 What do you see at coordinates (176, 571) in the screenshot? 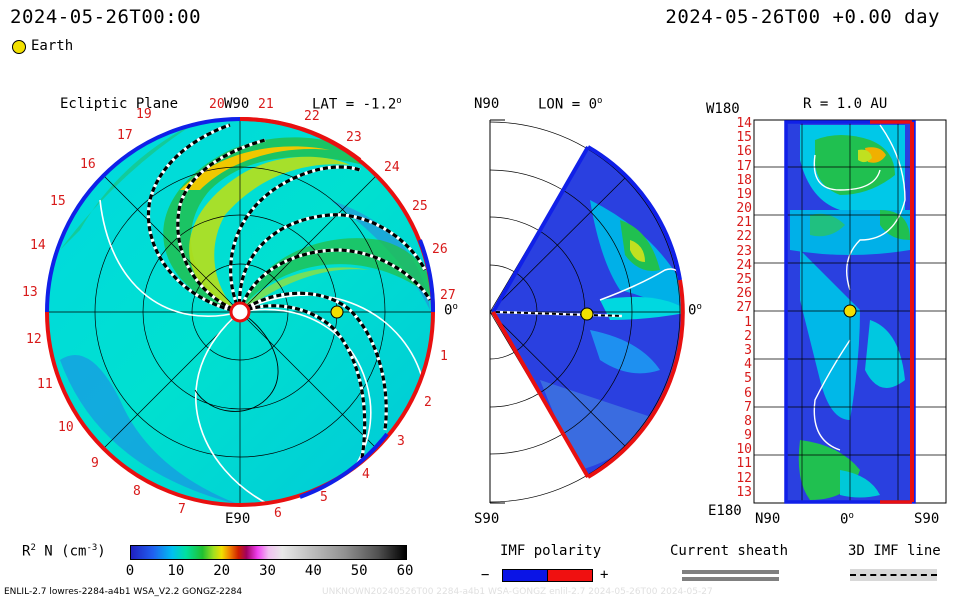
I see `colorbar-tick-label: 10` at bounding box center [176, 571].